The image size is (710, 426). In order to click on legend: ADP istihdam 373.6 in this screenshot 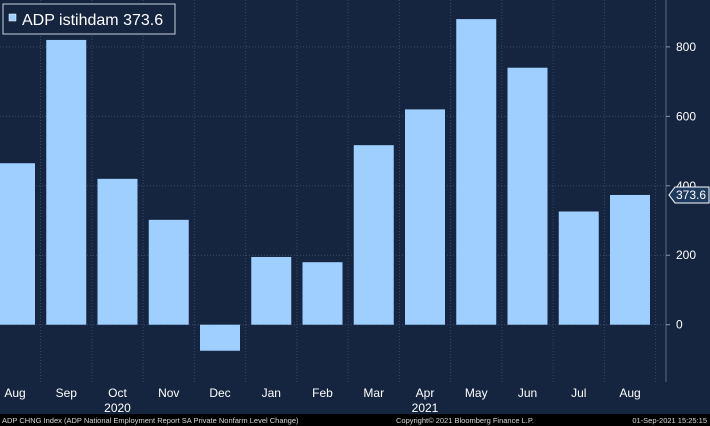, I will do `click(89, 19)`.